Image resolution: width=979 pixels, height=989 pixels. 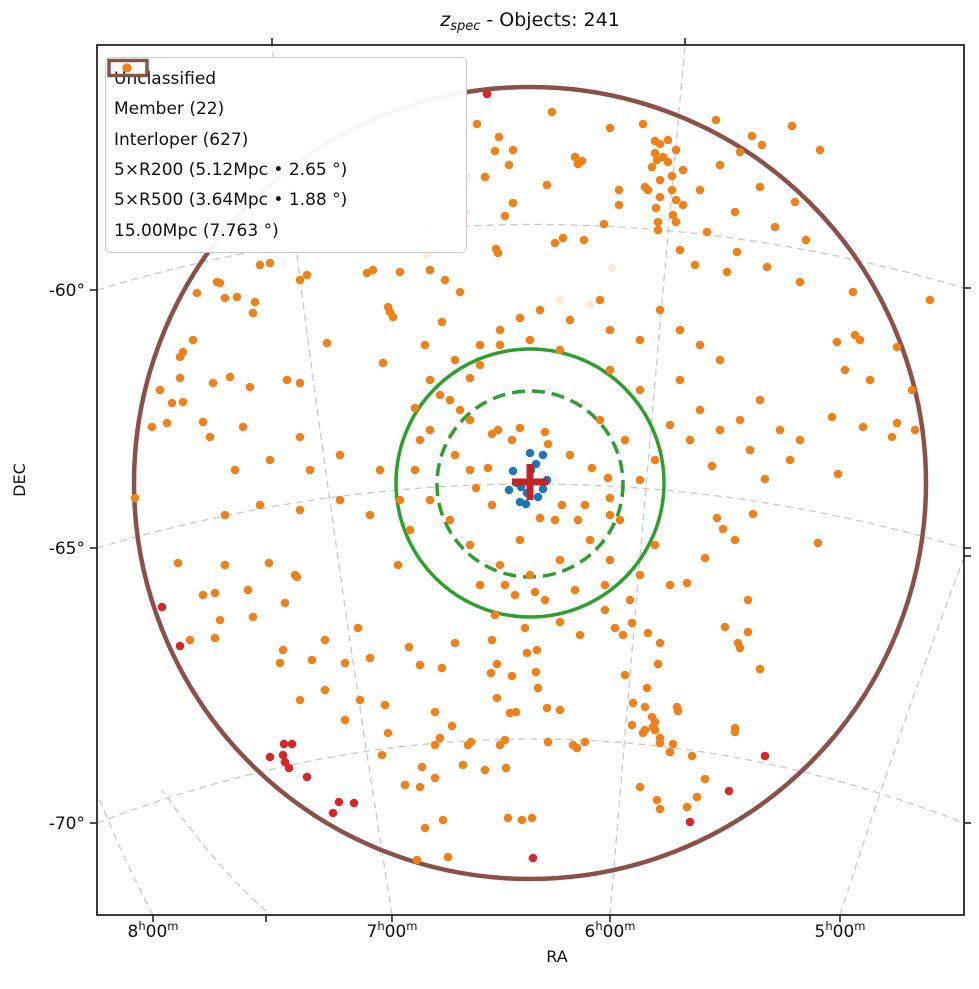 I want to click on legend-item-label: Member (22), so click(x=169, y=109).